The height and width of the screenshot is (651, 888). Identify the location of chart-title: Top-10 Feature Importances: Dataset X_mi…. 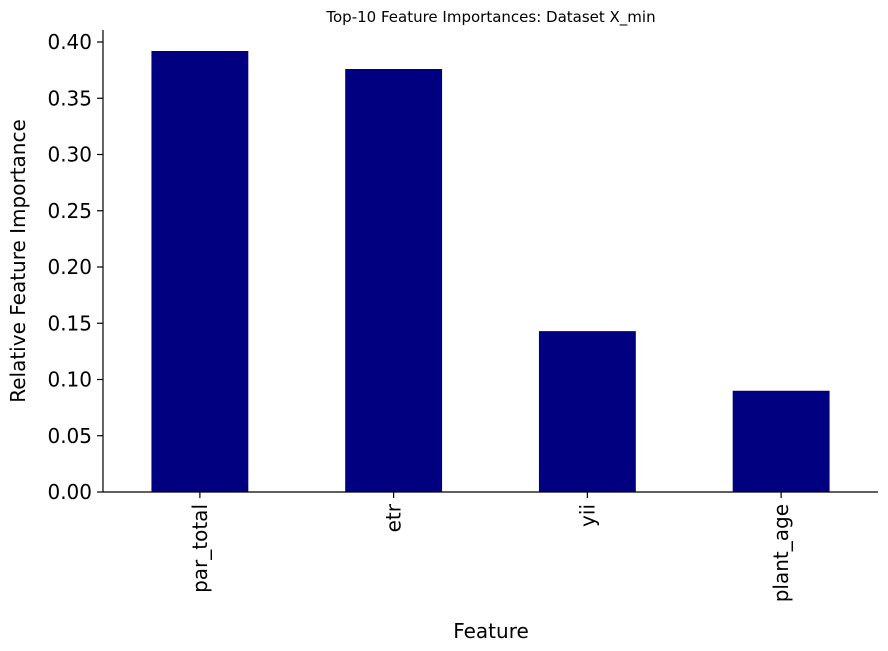
(490, 17).